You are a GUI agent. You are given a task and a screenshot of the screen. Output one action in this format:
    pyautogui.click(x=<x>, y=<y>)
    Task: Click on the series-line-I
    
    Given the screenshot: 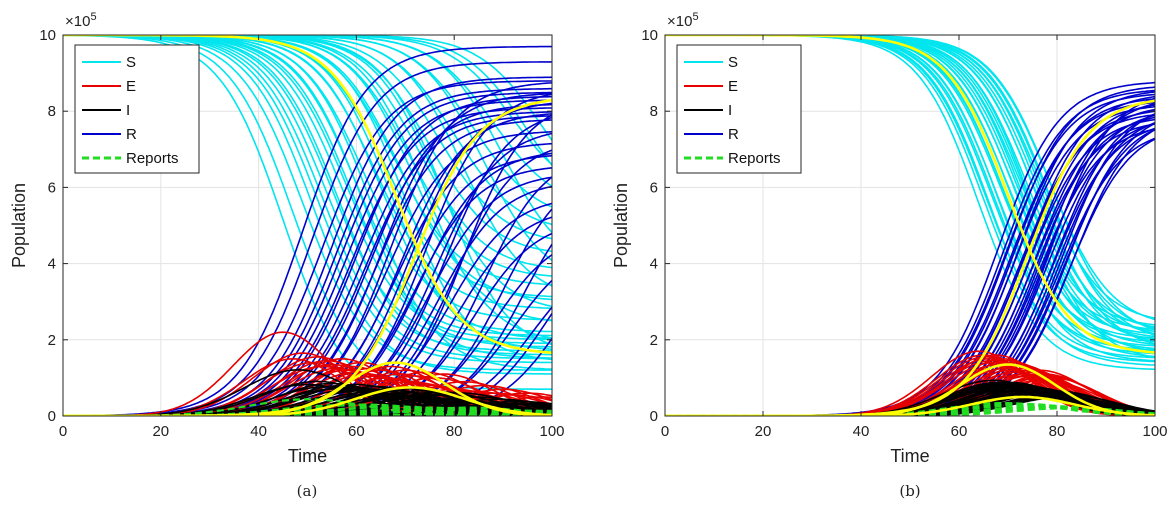 What is the action you would take?
    pyautogui.click(x=307, y=408)
    